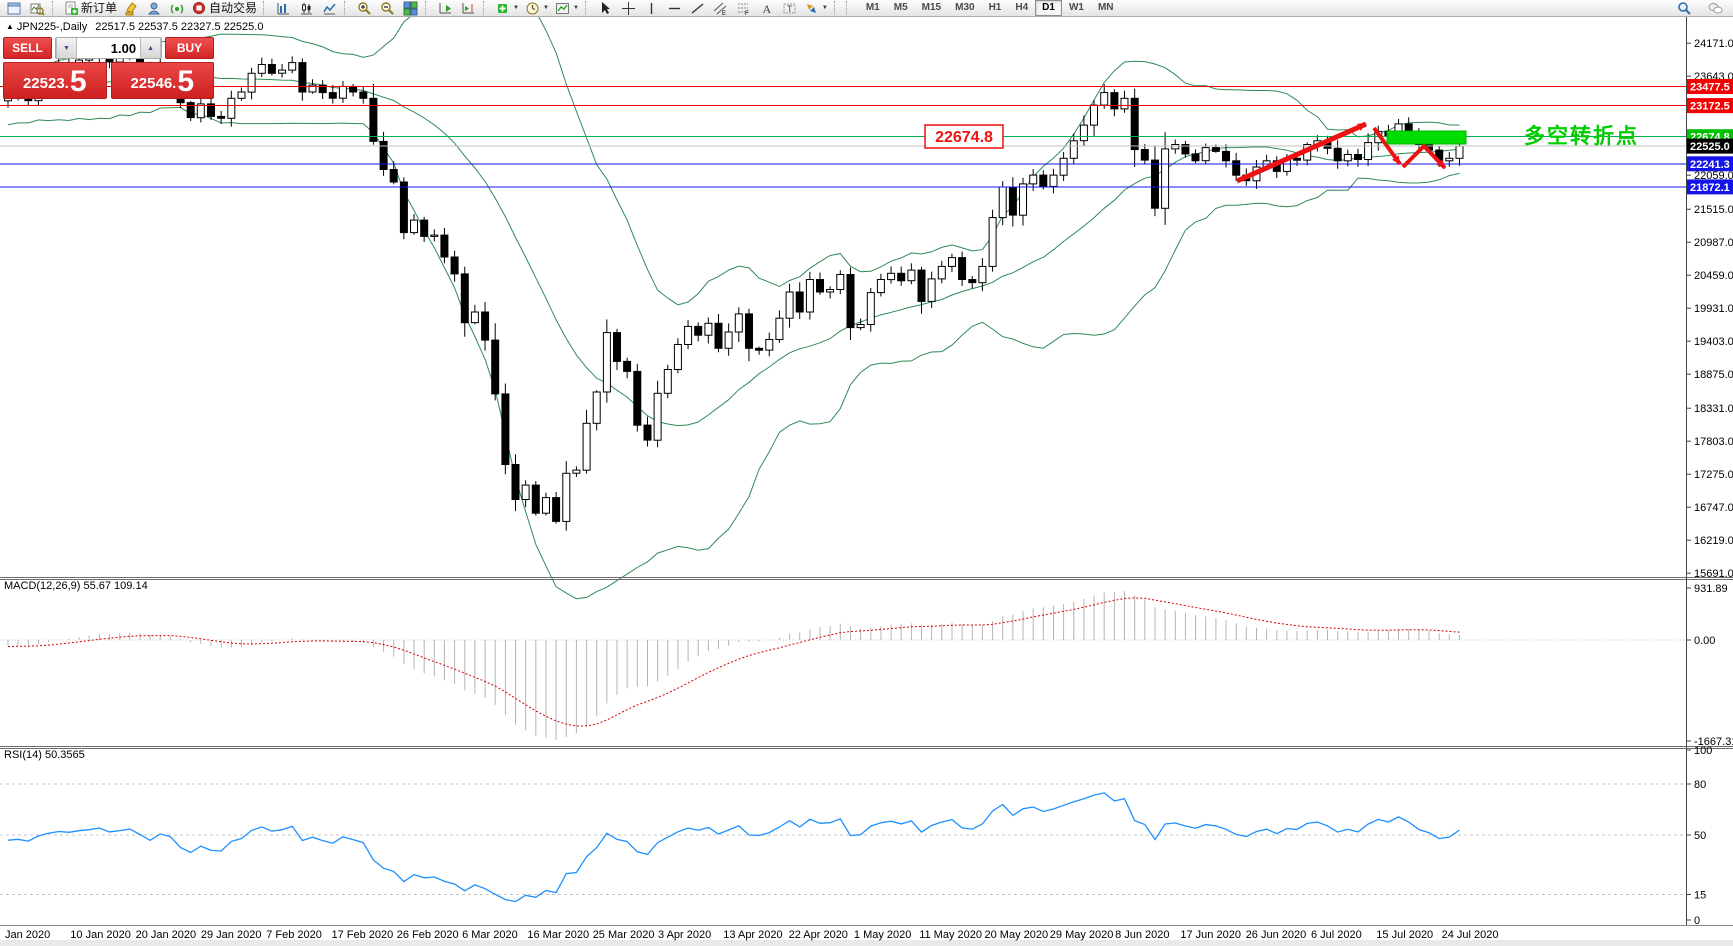 The image size is (1733, 946). I want to click on timeframe-h4: H4, so click(1022, 7).